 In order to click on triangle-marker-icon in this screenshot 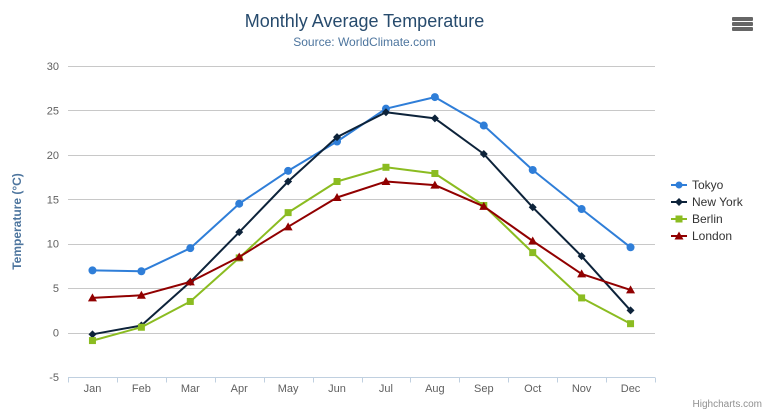, I will do `click(679, 235)`.